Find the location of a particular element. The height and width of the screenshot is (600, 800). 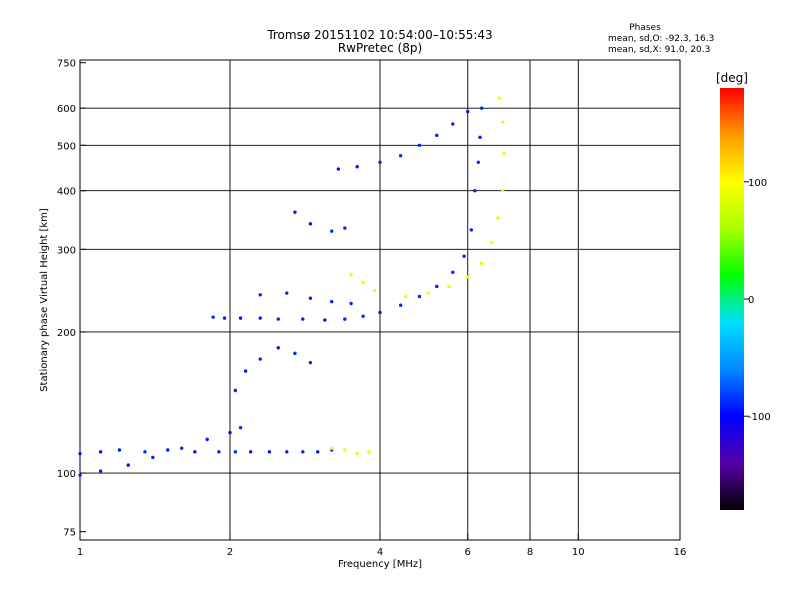

y-tick-label: 300 is located at coordinates (66, 250).